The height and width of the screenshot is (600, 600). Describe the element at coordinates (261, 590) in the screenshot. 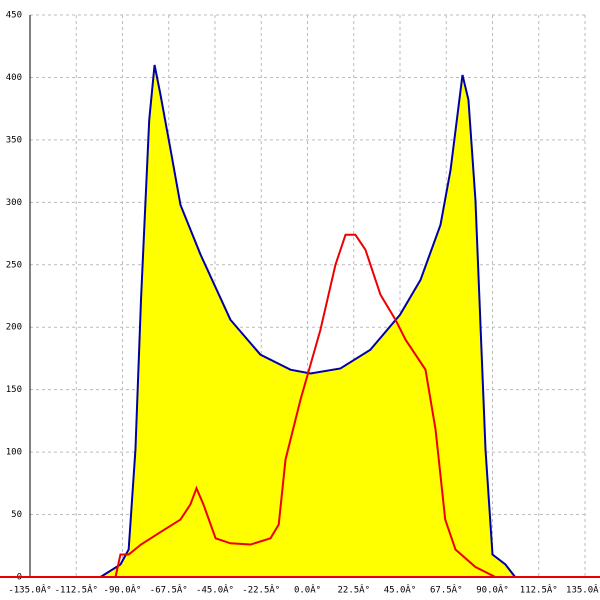

I see `x-tick-label: -22.5Â°` at that location.